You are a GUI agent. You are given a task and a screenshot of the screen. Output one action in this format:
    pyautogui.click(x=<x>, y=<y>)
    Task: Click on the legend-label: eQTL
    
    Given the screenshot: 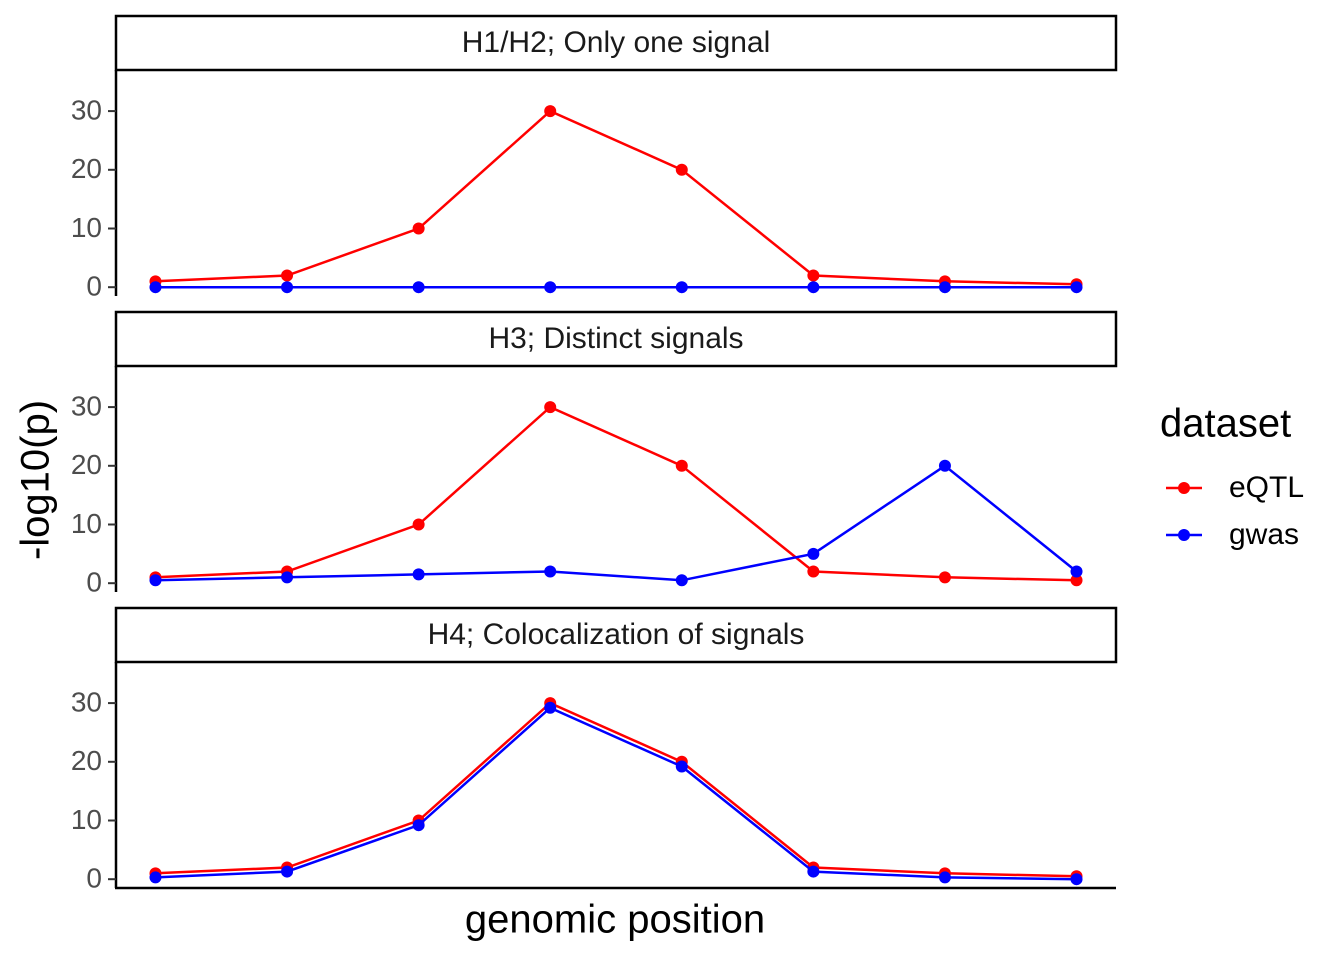 What is the action you would take?
    pyautogui.click(x=1266, y=487)
    